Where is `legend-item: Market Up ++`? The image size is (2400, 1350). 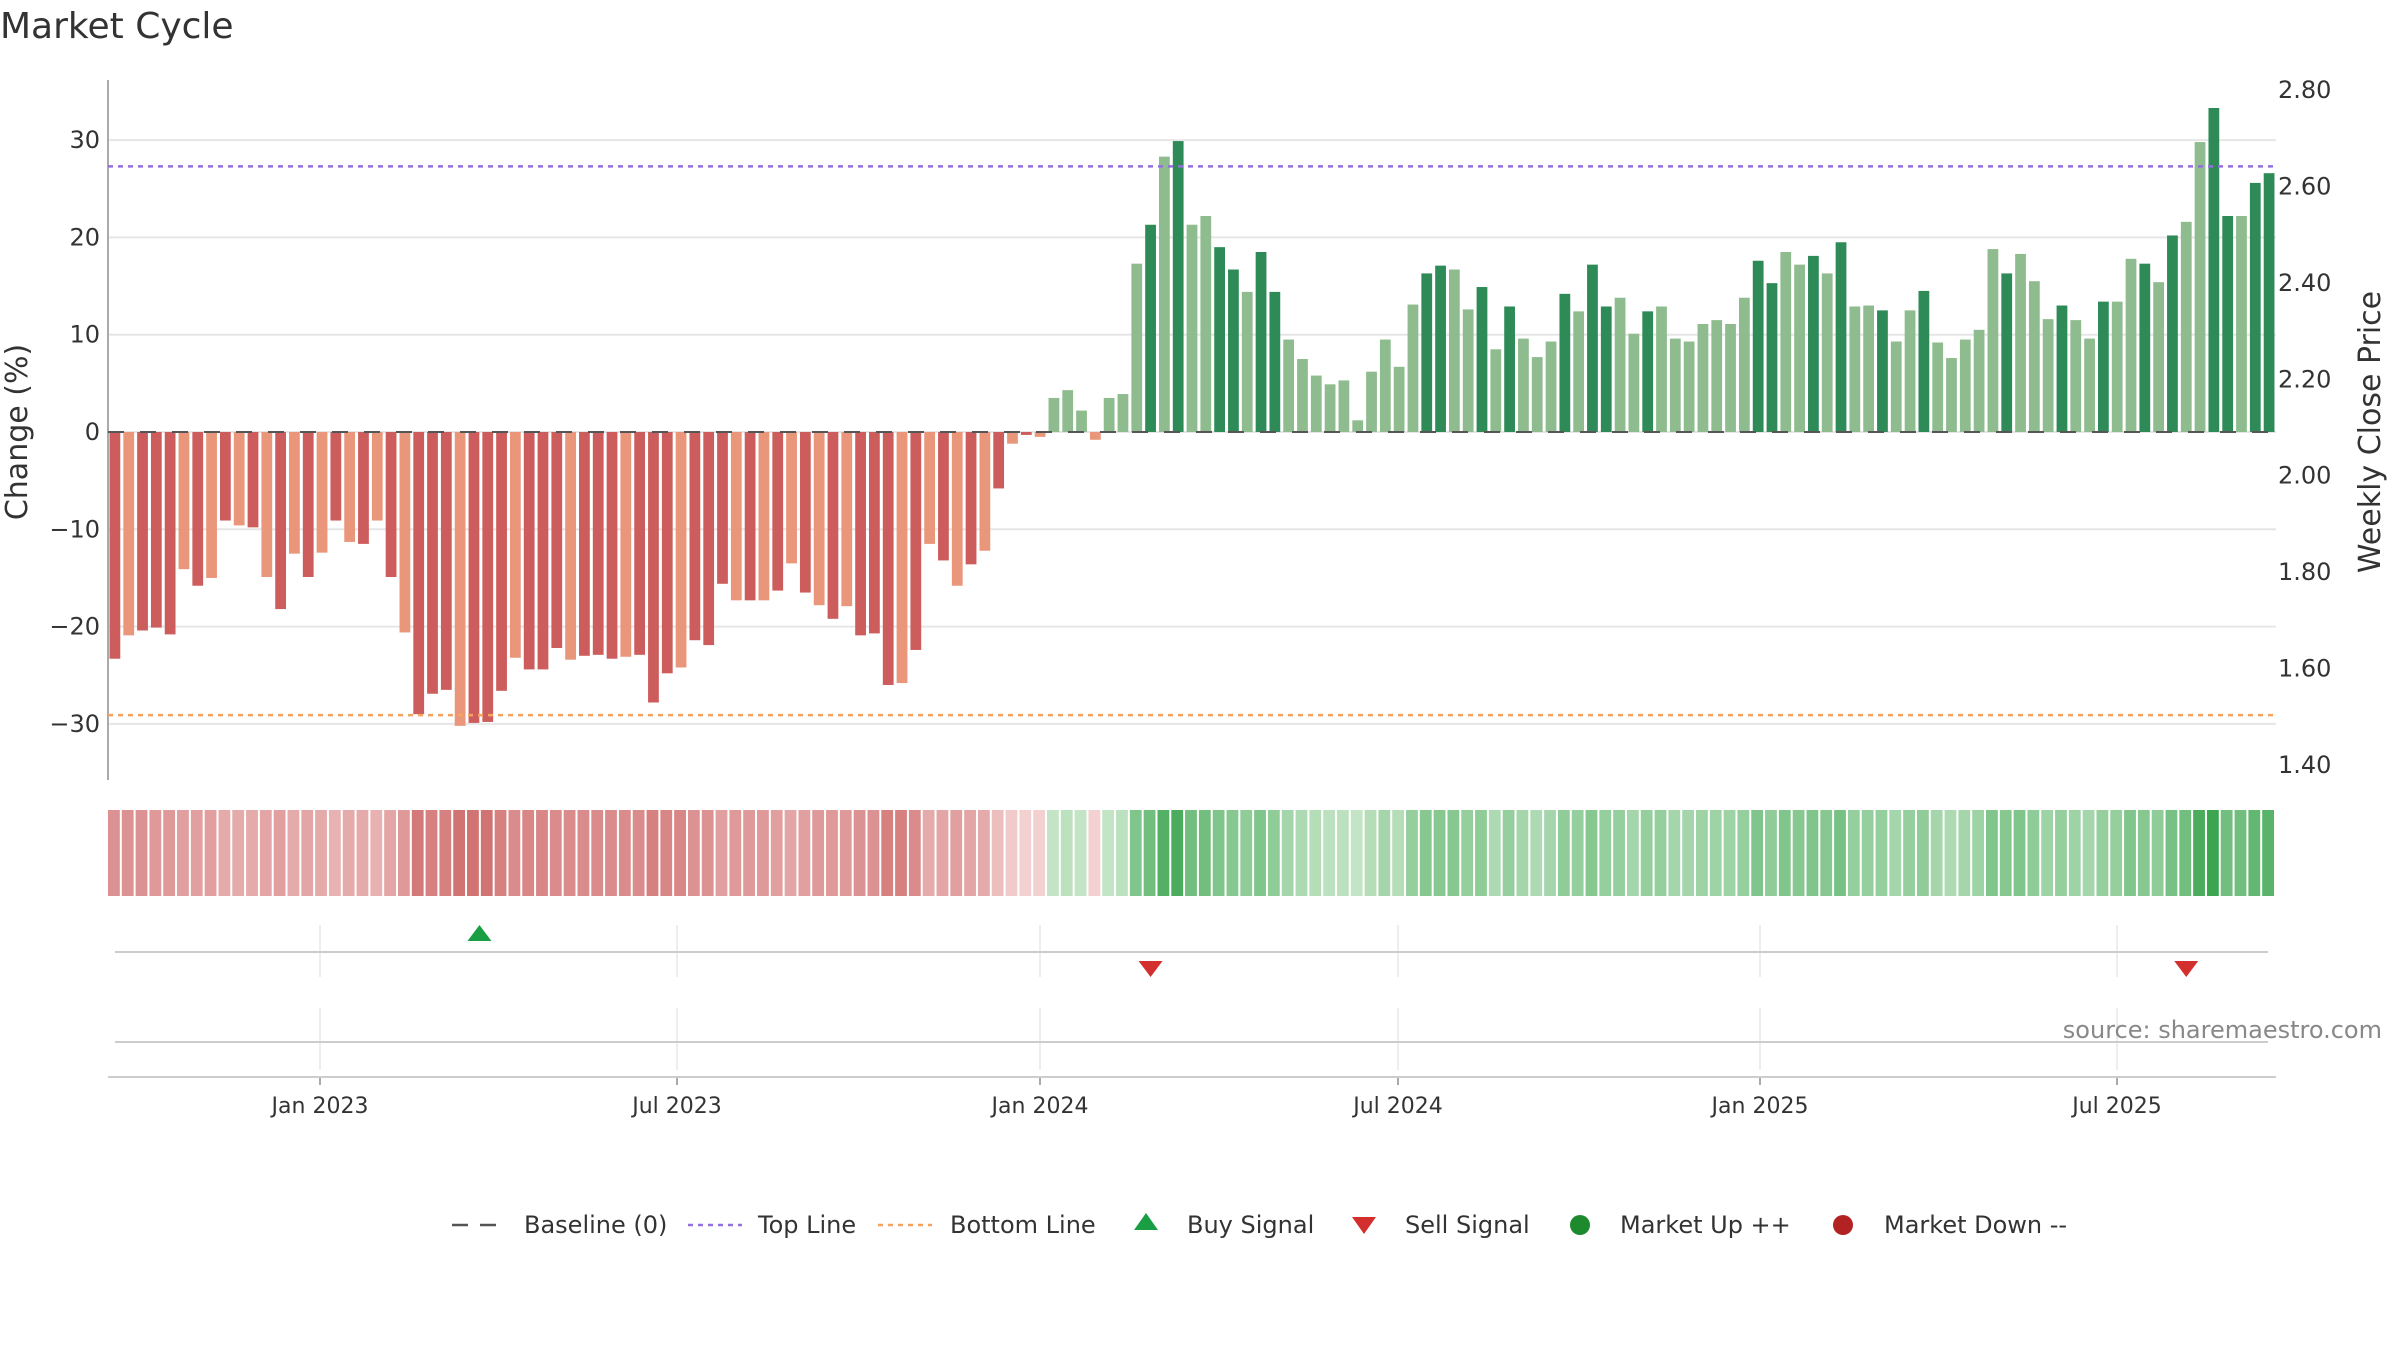 legend-item: Market Up ++ is located at coordinates (1680, 1225).